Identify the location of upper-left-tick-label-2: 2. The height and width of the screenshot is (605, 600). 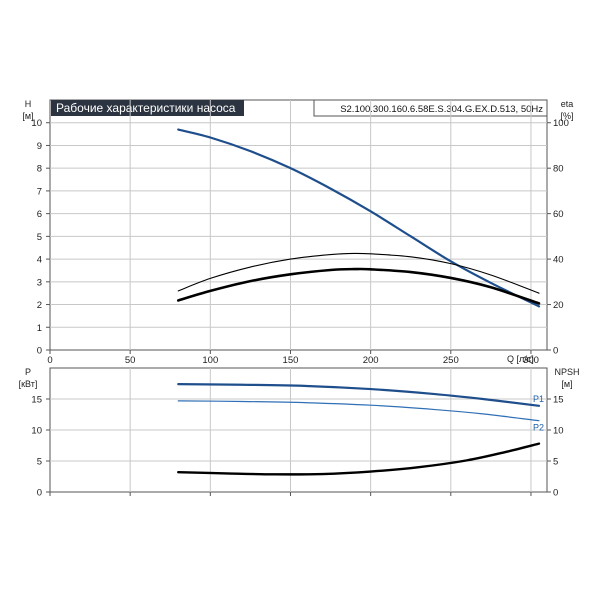
(39, 305).